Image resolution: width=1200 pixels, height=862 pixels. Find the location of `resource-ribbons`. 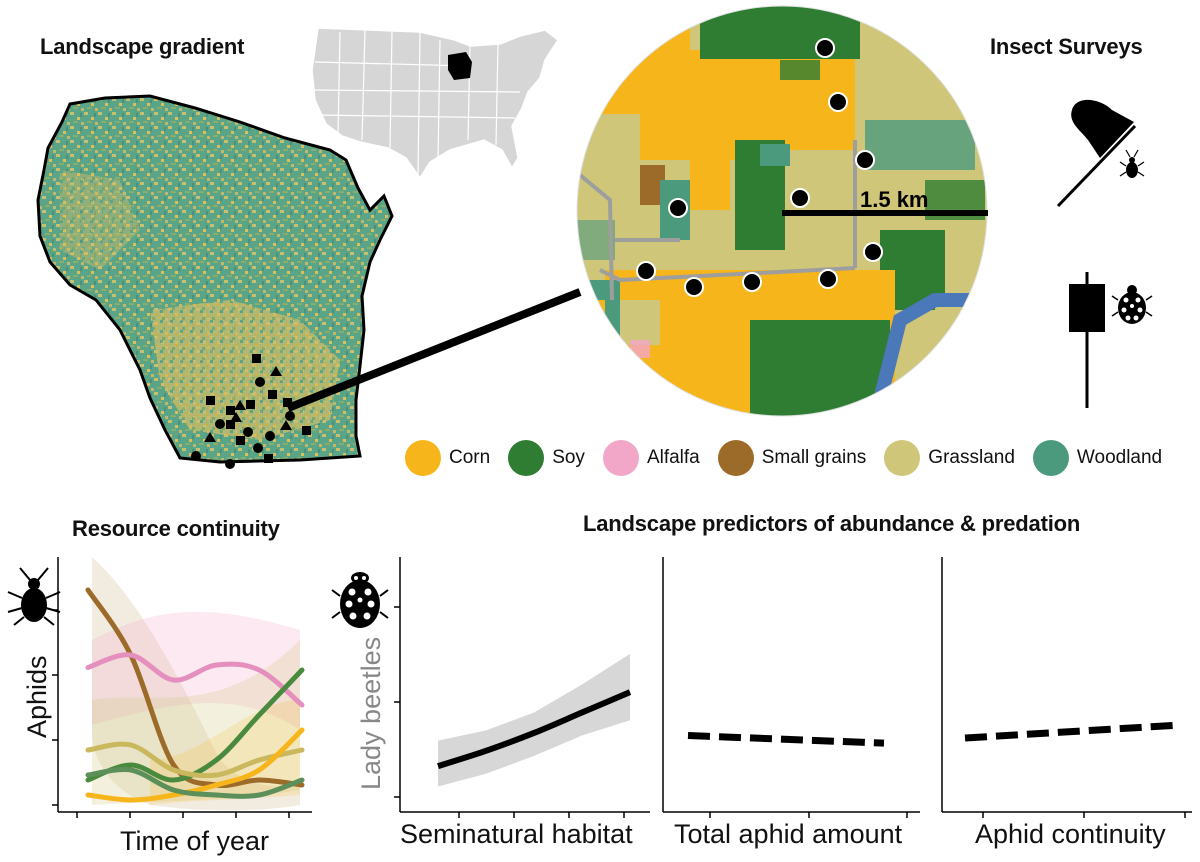

resource-ribbons is located at coordinates (196, 684).